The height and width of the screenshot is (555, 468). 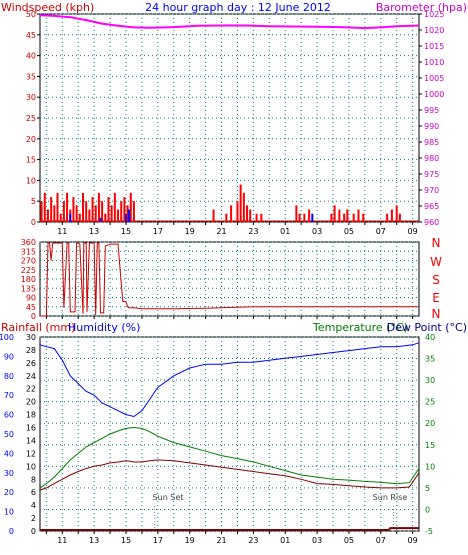 What do you see at coordinates (285, 540) in the screenshot?
I see `x-tick-label: 01` at bounding box center [285, 540].